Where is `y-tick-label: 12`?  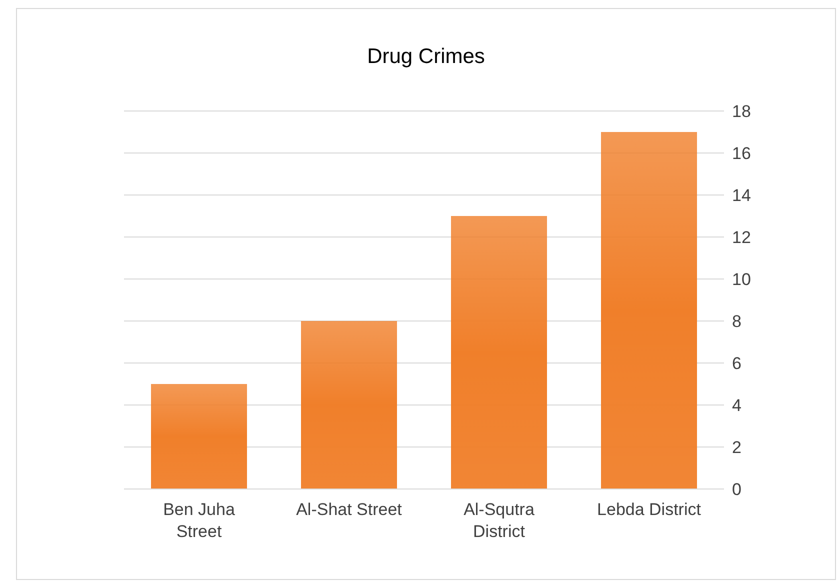
y-tick-label: 12 is located at coordinates (741, 238).